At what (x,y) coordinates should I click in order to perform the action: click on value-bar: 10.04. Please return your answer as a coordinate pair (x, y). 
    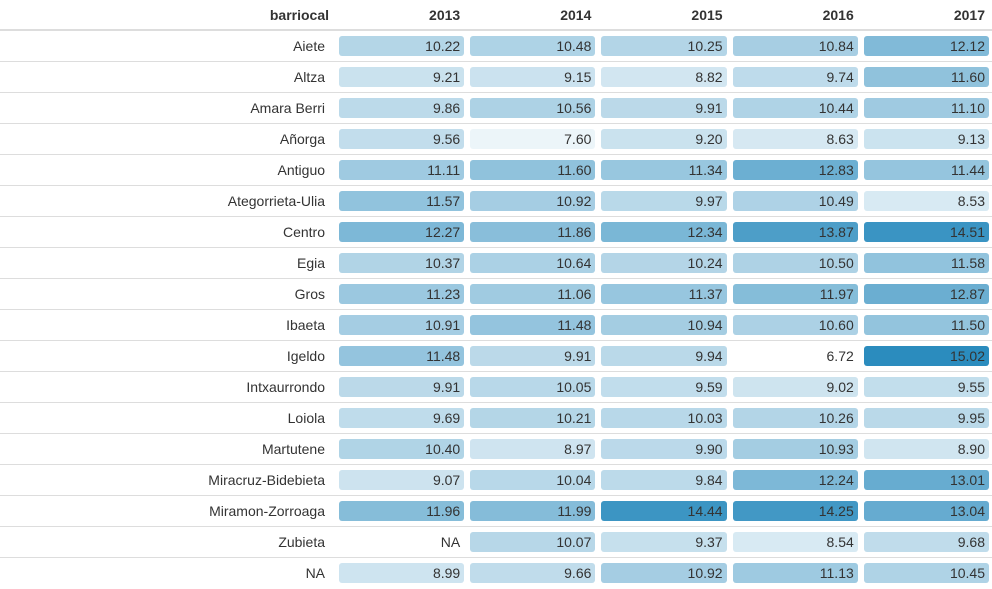
    Looking at the image, I should click on (533, 479).